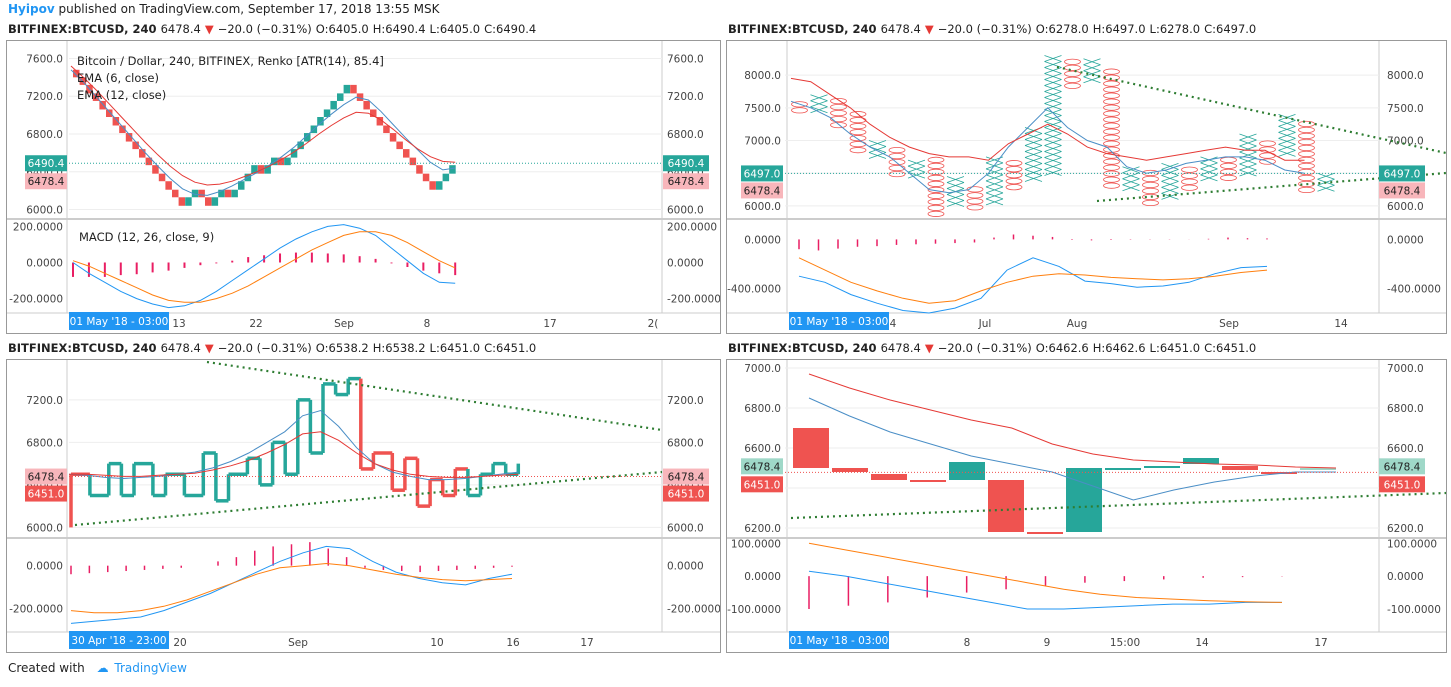 The image size is (1451, 687). I want to click on y-tick-label-right: 6000.0, so click(685, 528).